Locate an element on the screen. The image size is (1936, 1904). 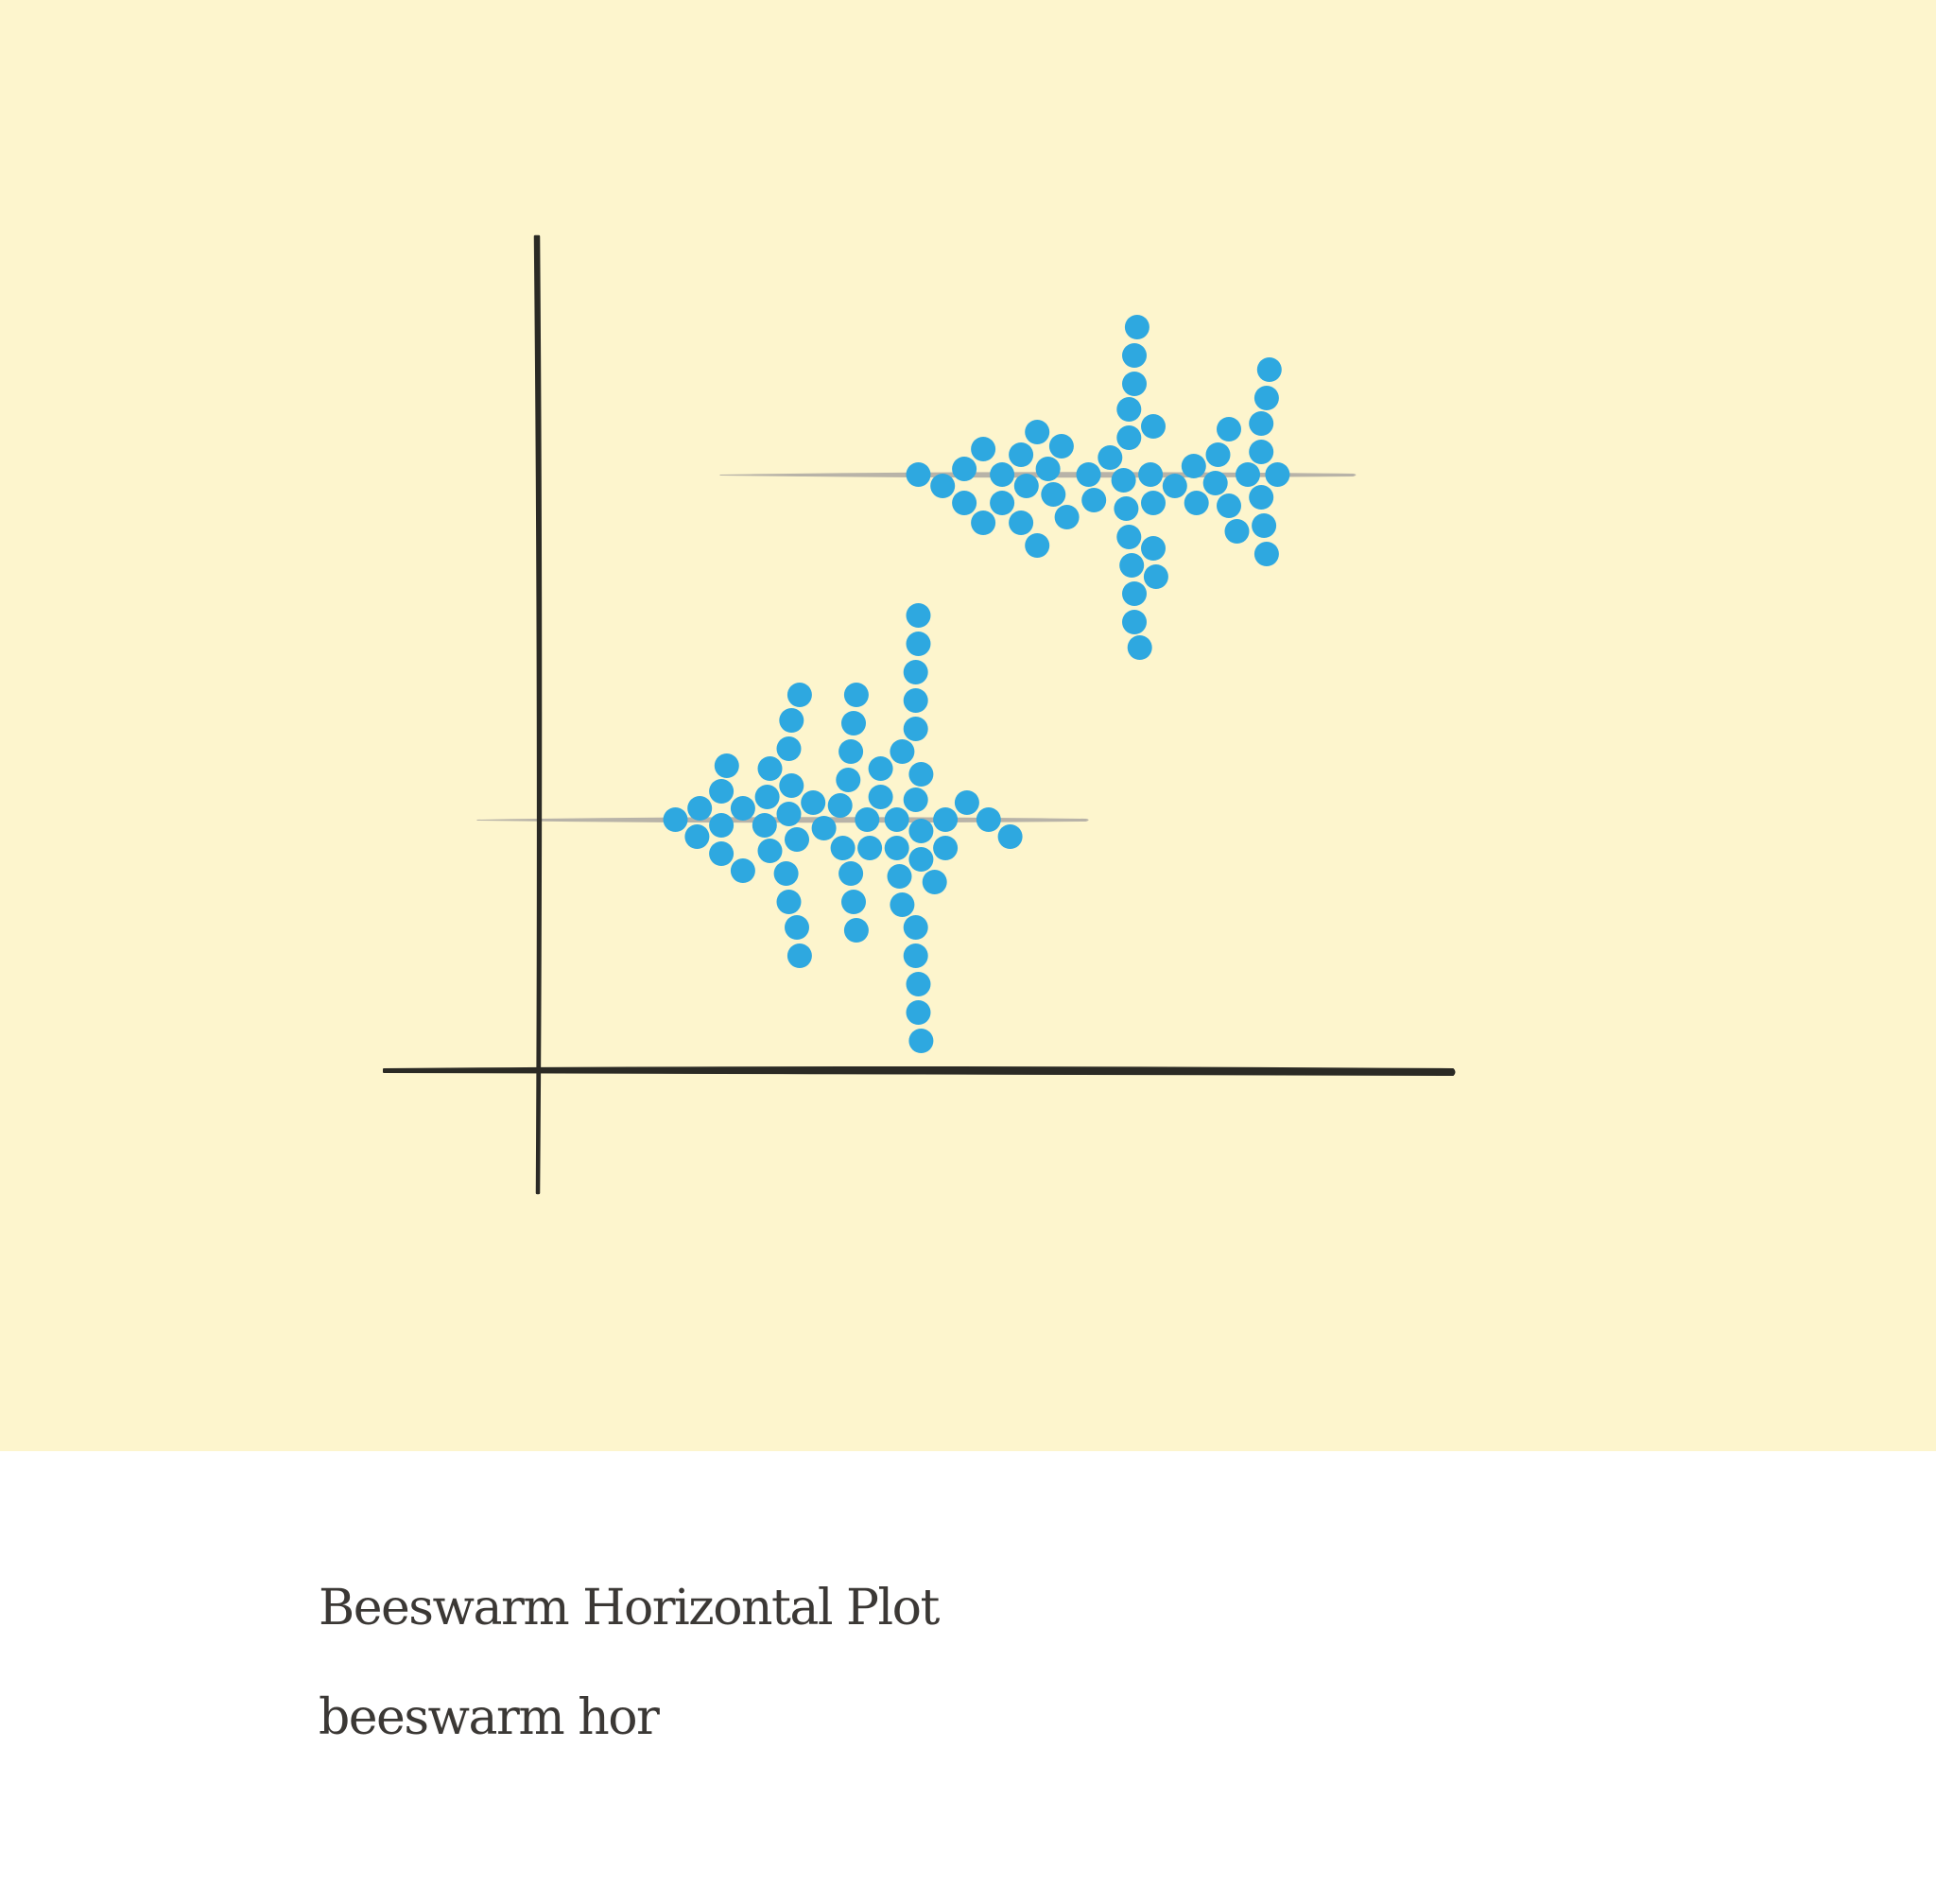
card-caption: Beeswarm Horizontal Plot beeswarm hor is located at coordinates (629, 1663).